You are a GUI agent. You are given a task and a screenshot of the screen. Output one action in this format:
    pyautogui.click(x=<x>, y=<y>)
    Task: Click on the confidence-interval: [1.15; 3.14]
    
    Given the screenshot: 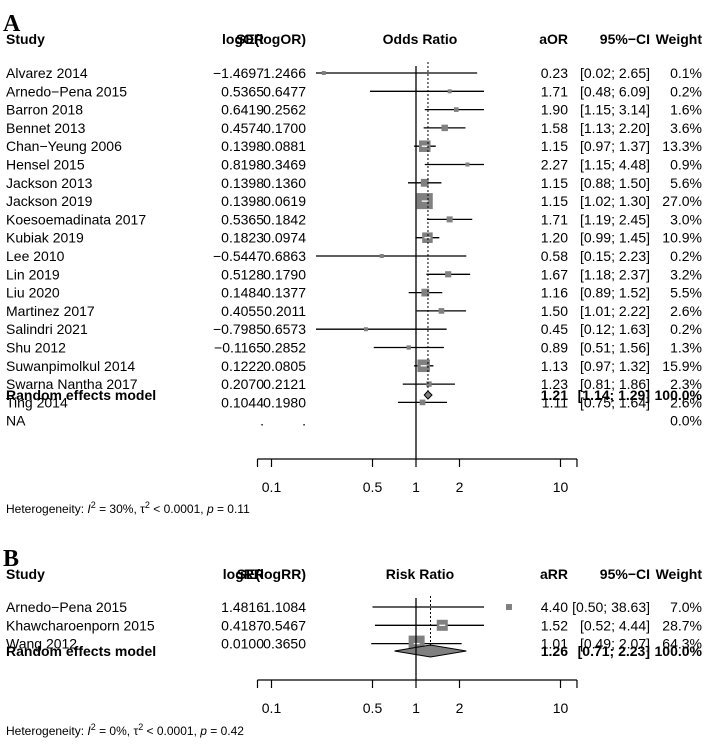 What is the action you would take?
    pyautogui.click(x=615, y=110)
    